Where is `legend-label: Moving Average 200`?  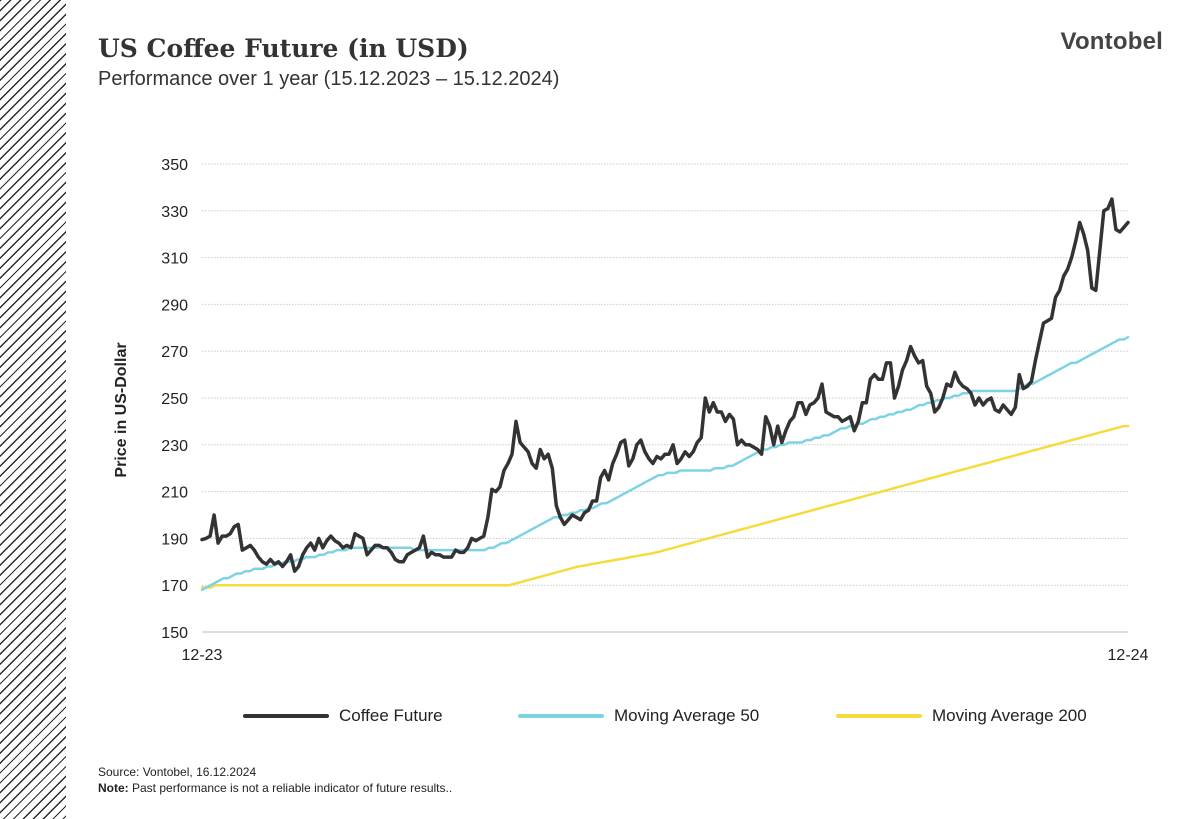
legend-label: Moving Average 200 is located at coordinates (1009, 715).